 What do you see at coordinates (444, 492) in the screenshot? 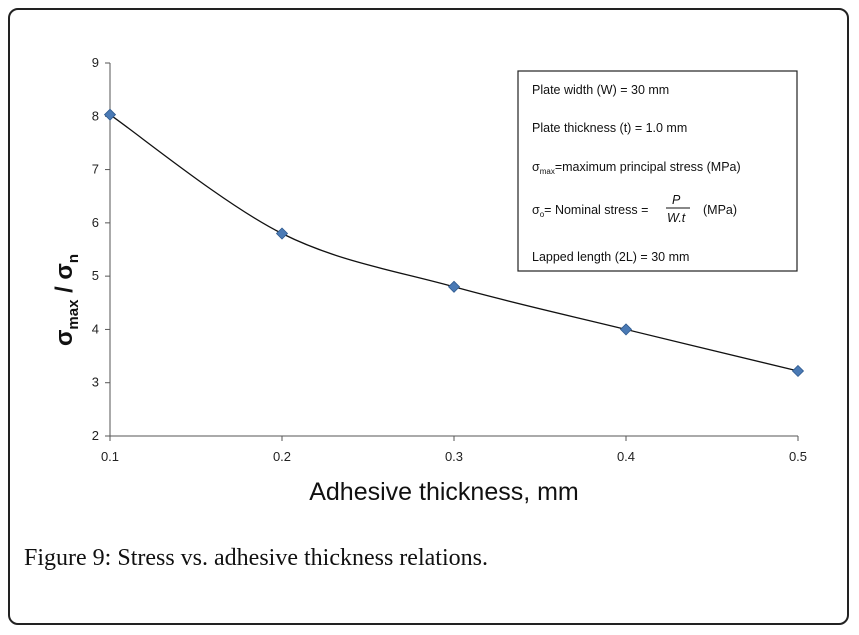
I see `x-axis-title: Adhesive thickness, mm` at bounding box center [444, 492].